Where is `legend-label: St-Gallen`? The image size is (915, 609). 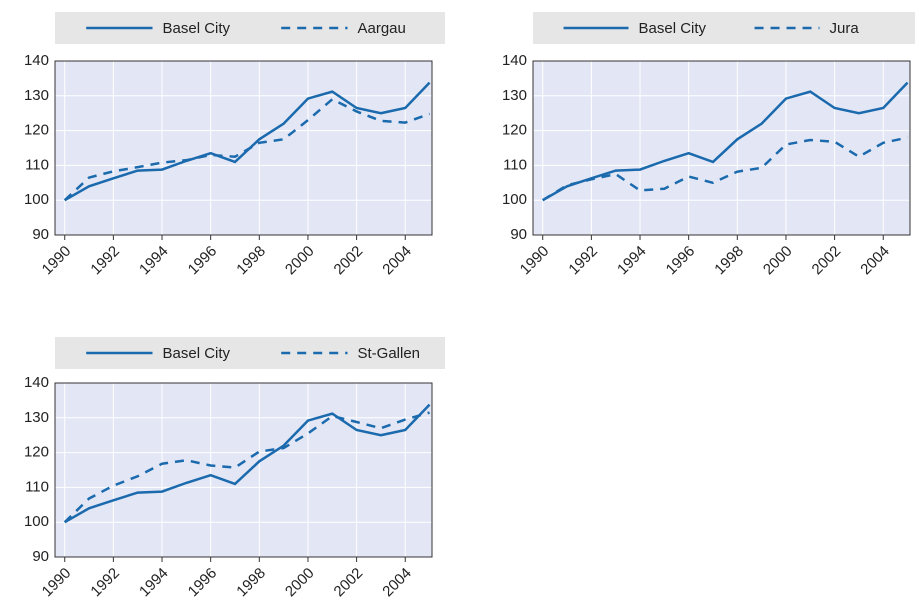
legend-label: St-Gallen is located at coordinates (389, 353).